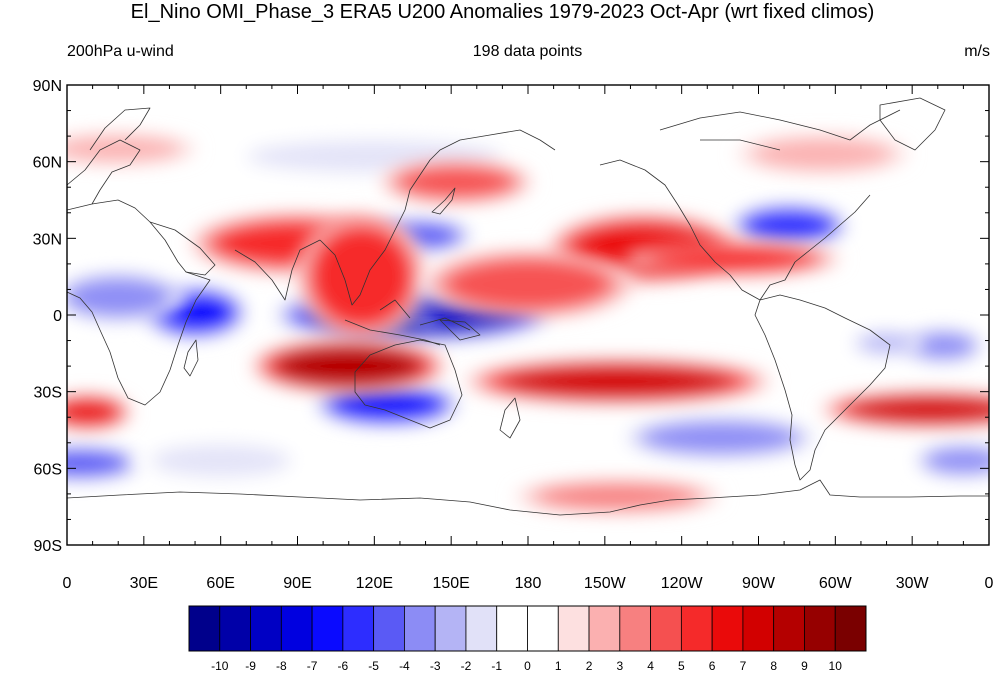 This screenshot has width=1005, height=676. Describe the element at coordinates (144, 583) in the screenshot. I see `lon-label: 30E` at that location.